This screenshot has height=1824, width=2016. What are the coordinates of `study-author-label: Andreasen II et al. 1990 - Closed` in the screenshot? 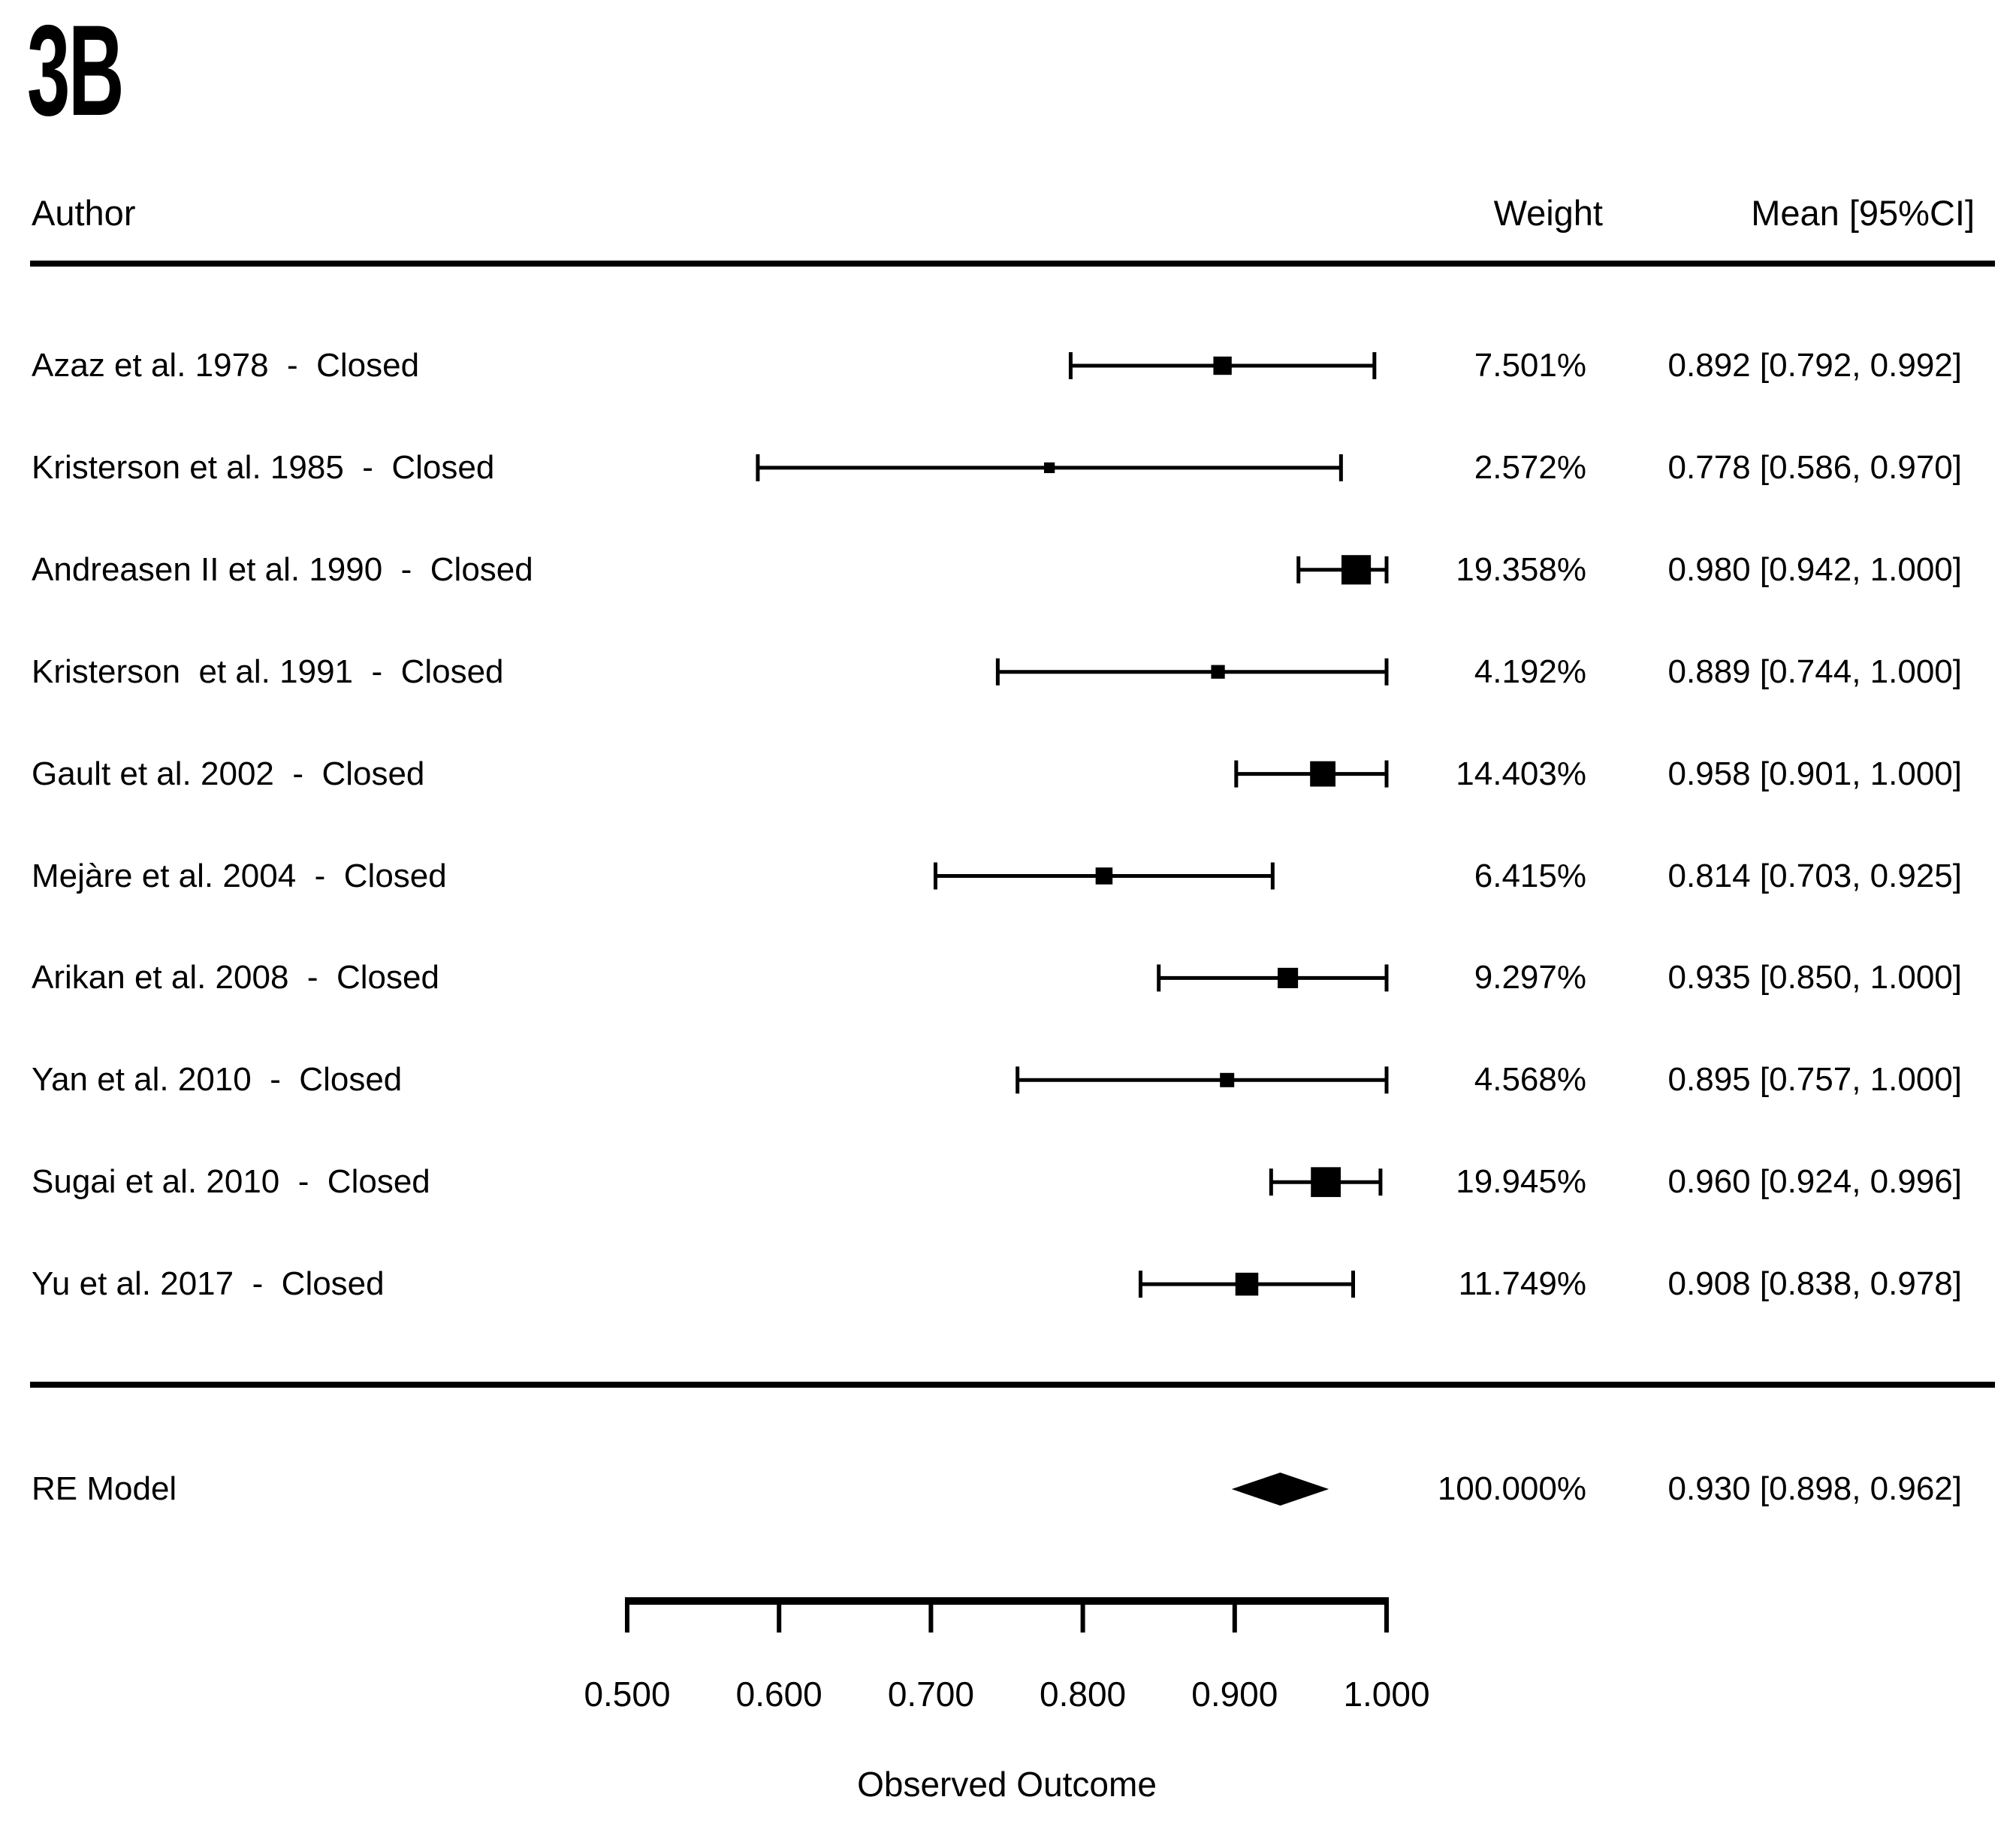 It's located at (282, 569).